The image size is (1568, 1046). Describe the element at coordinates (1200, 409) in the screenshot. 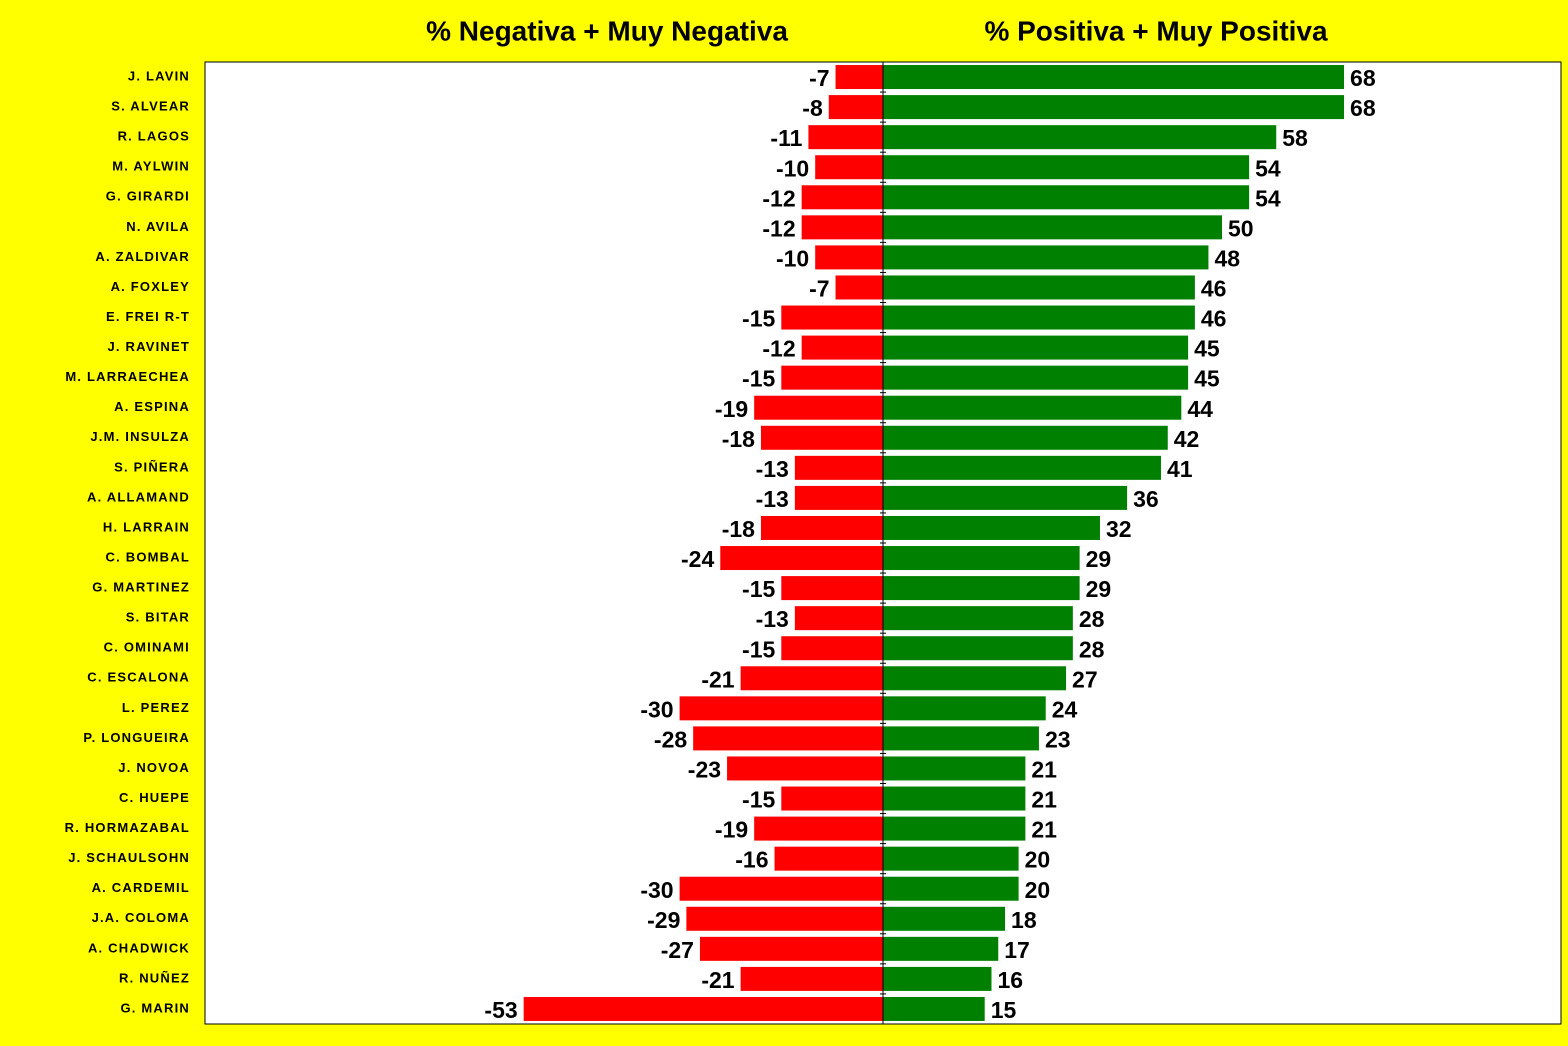

I see `value-label: 44` at that location.